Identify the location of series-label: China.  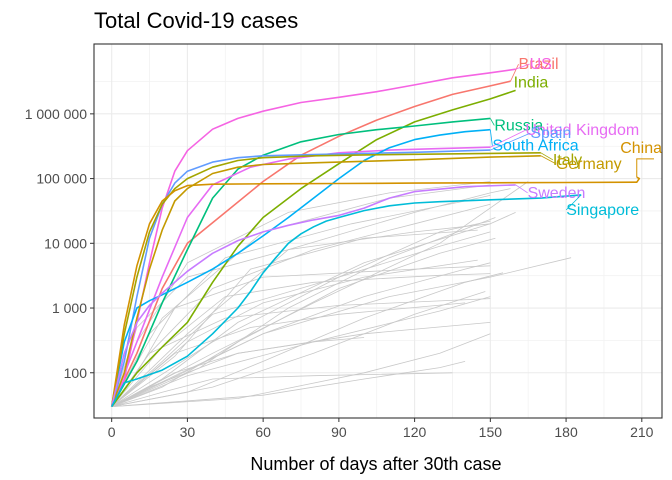
(641, 148).